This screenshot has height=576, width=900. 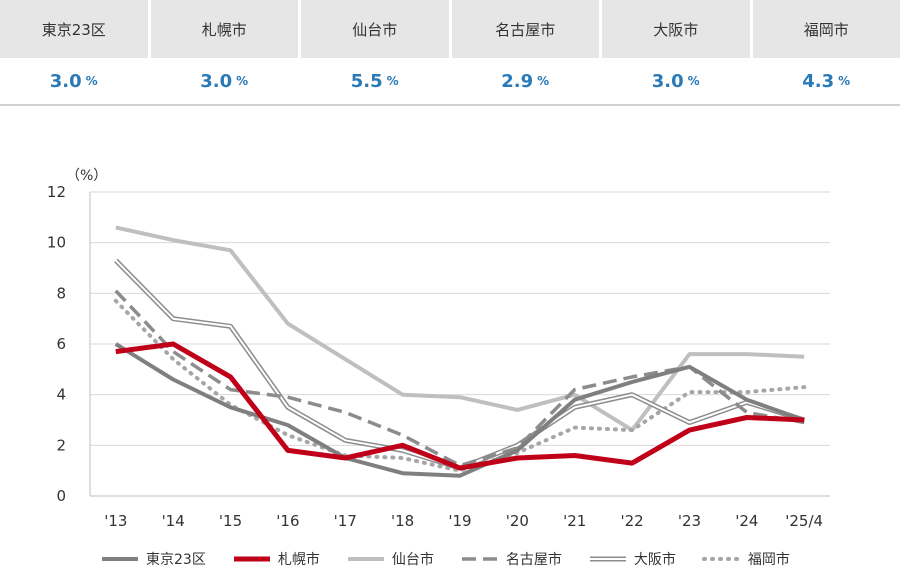 What do you see at coordinates (654, 560) in the screenshot?
I see `legend-label: 大阪市` at bounding box center [654, 560].